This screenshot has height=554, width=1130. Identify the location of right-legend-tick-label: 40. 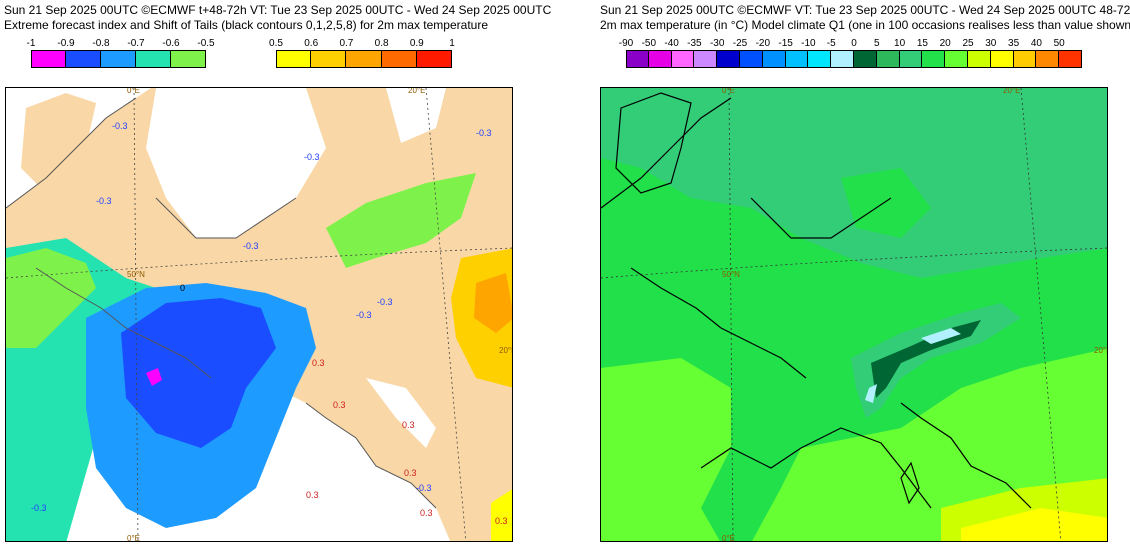
(1036, 43).